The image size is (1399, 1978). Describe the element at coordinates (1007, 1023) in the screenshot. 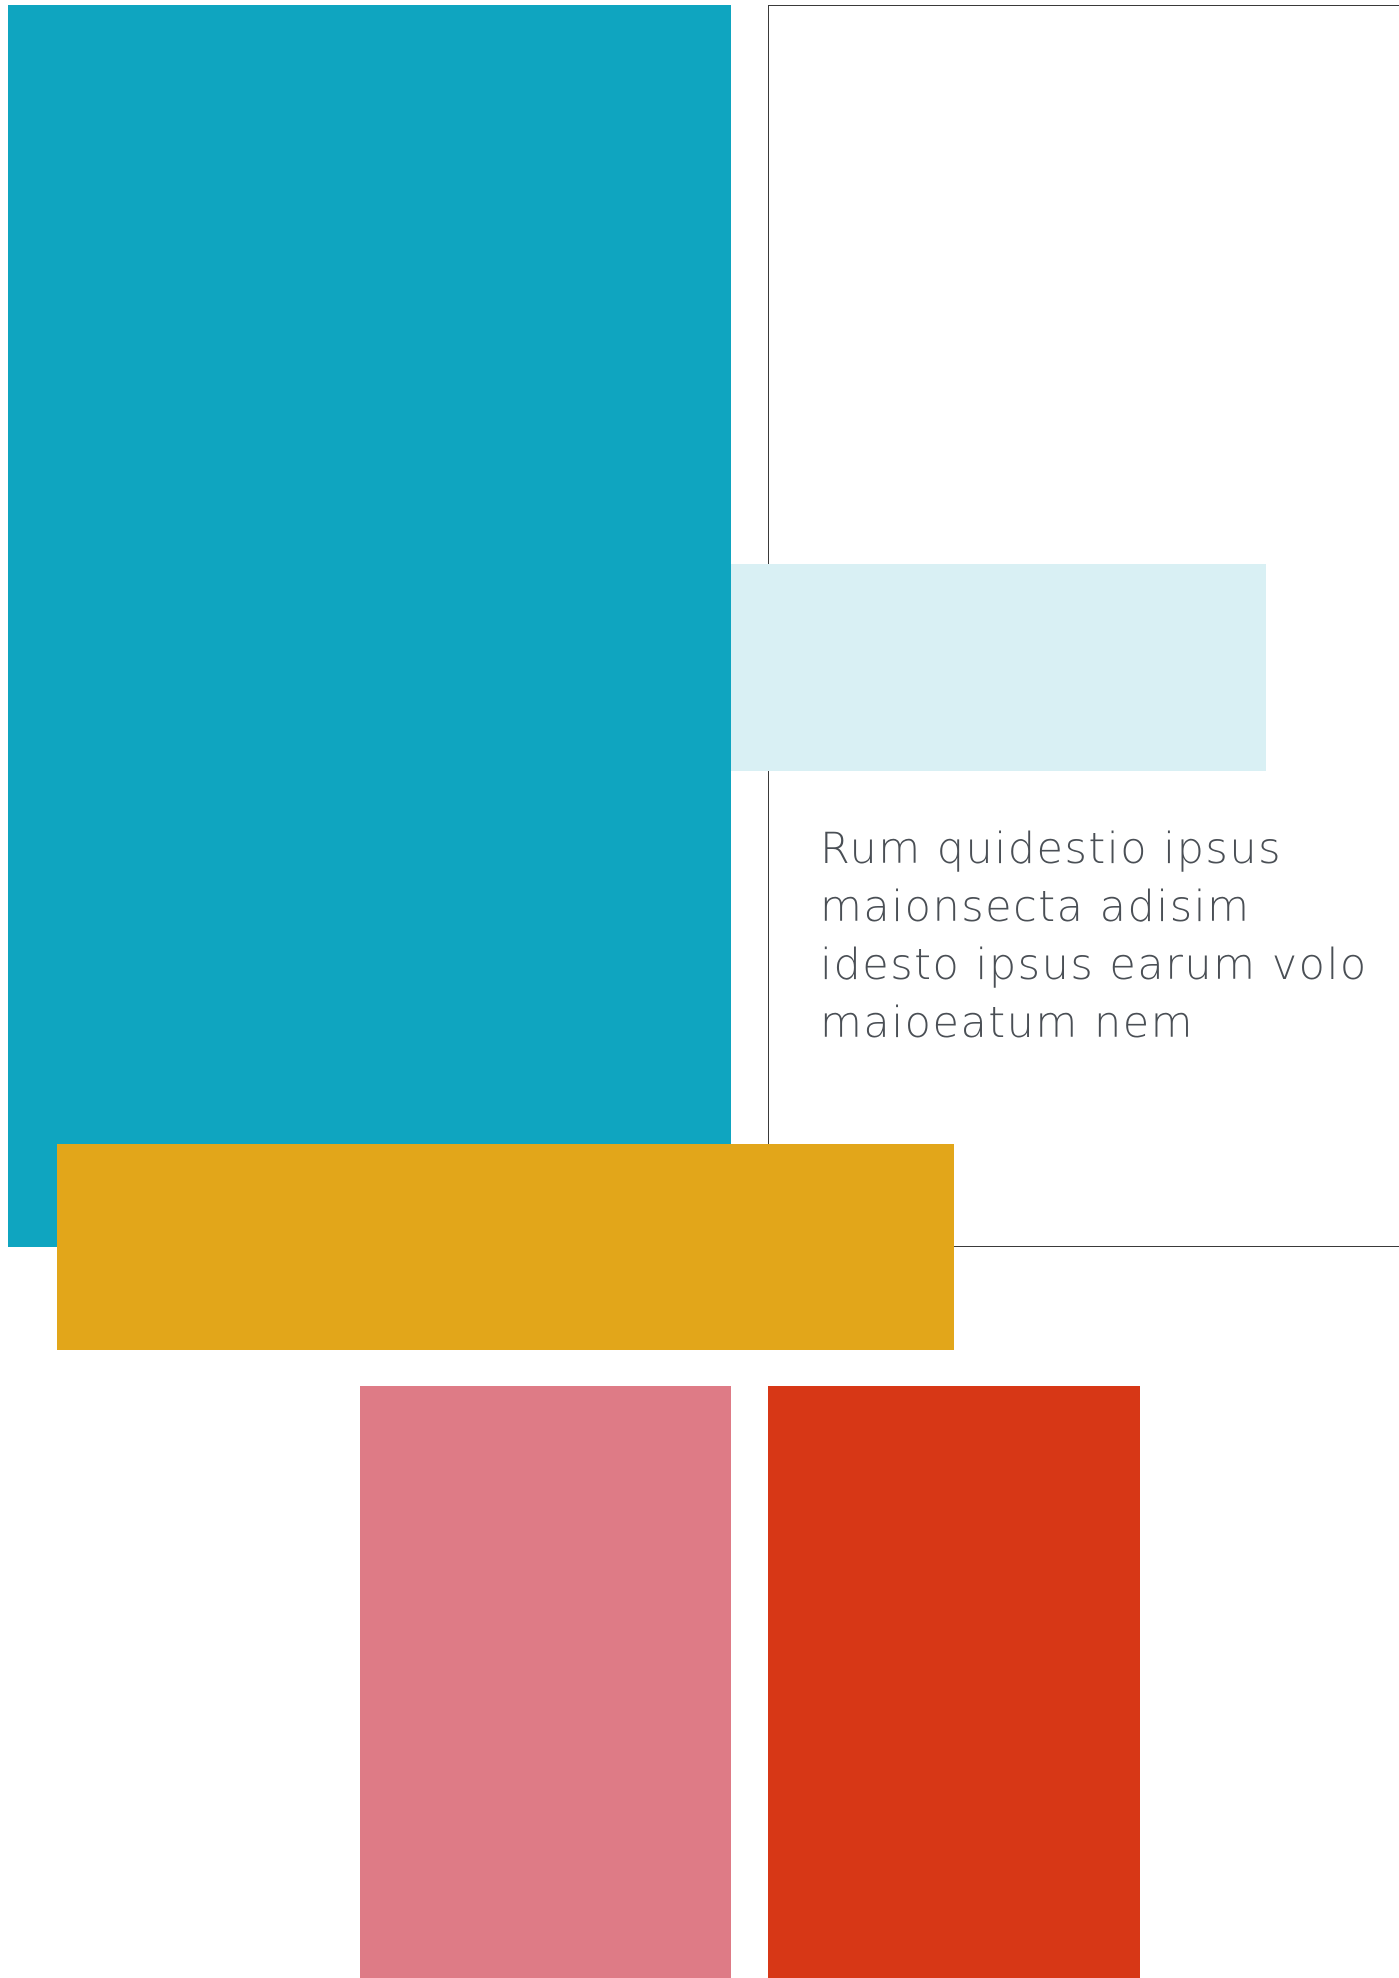

I see `body-text-line: maioeatum nem` at that location.